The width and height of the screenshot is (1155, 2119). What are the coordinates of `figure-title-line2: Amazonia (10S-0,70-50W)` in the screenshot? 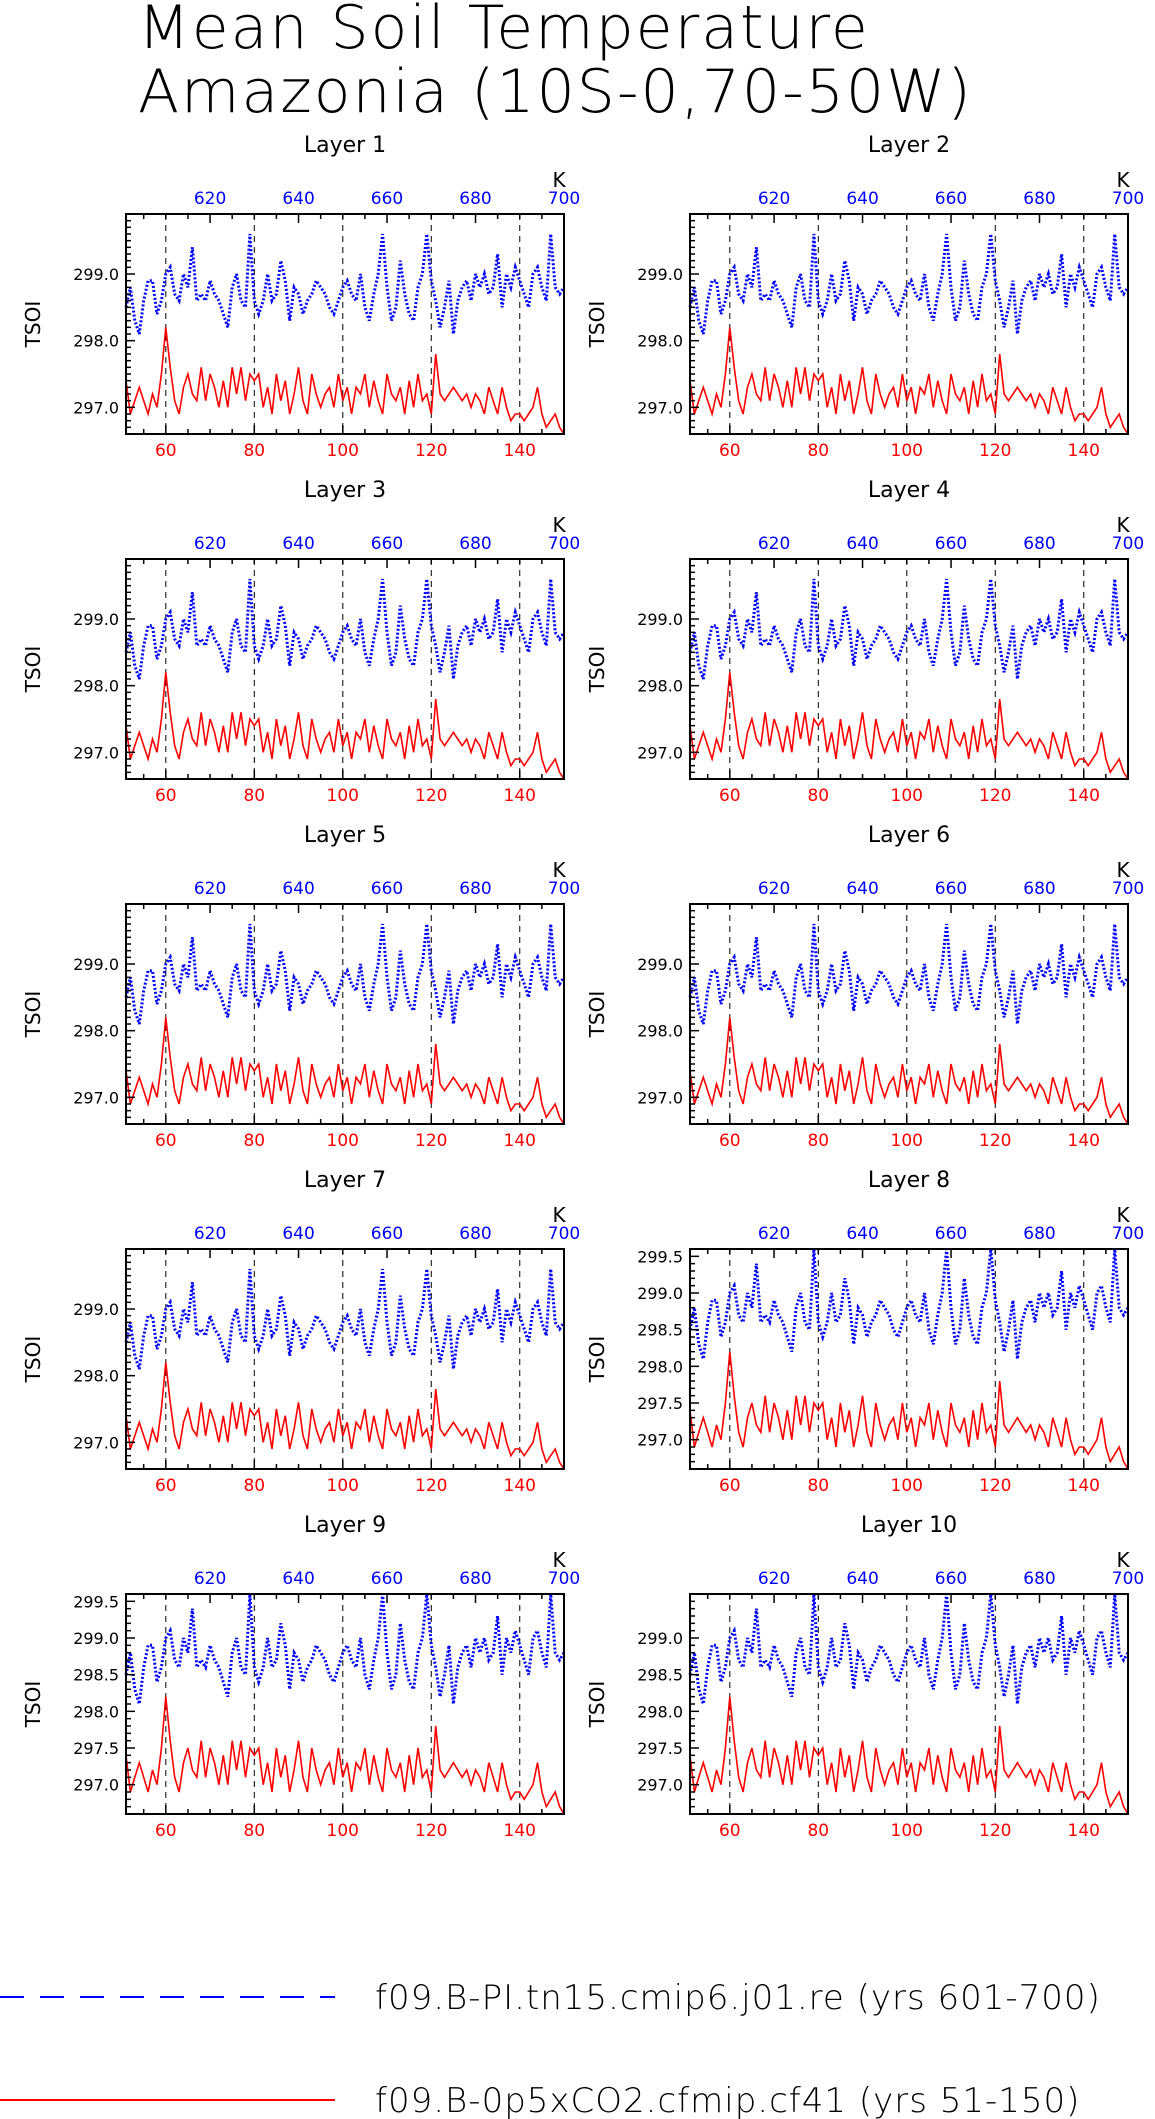 It's located at (555, 92).